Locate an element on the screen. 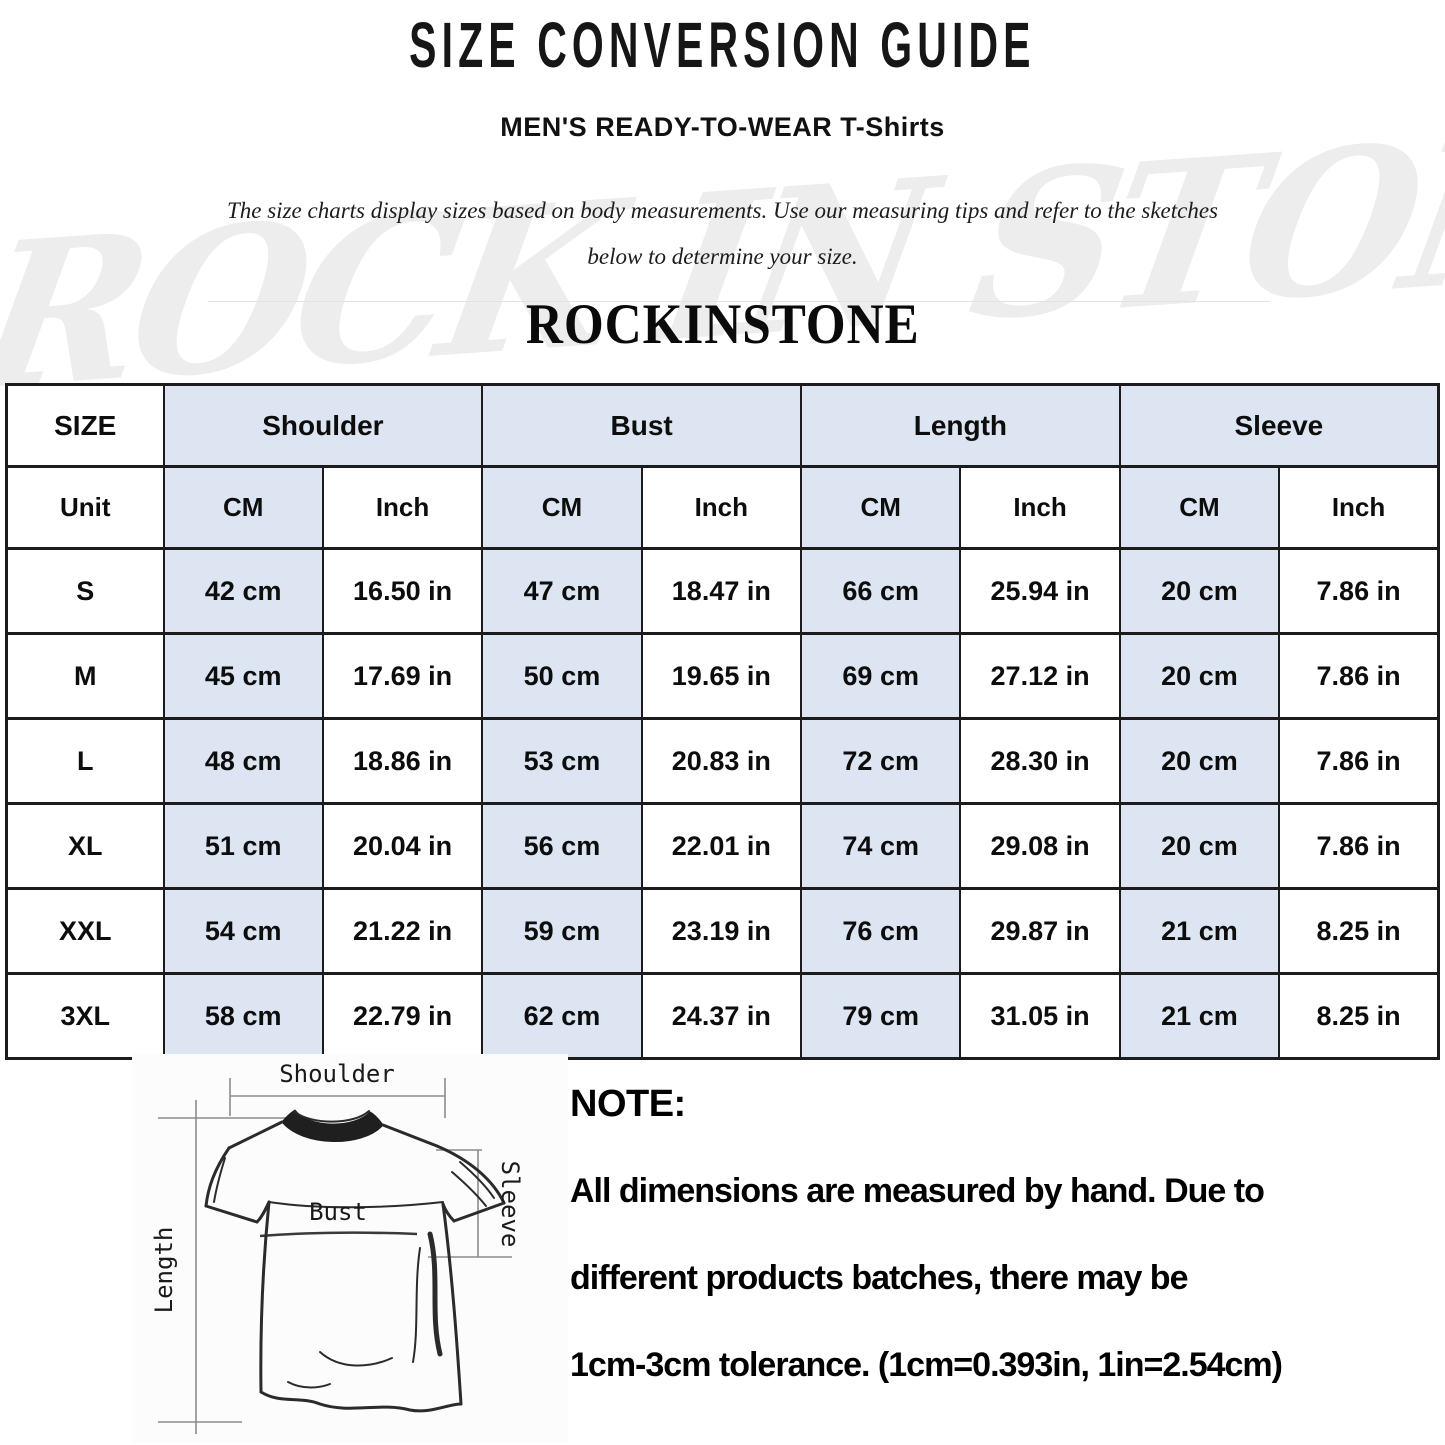  left-sleeve-outer is located at coordinates (217, 1177).